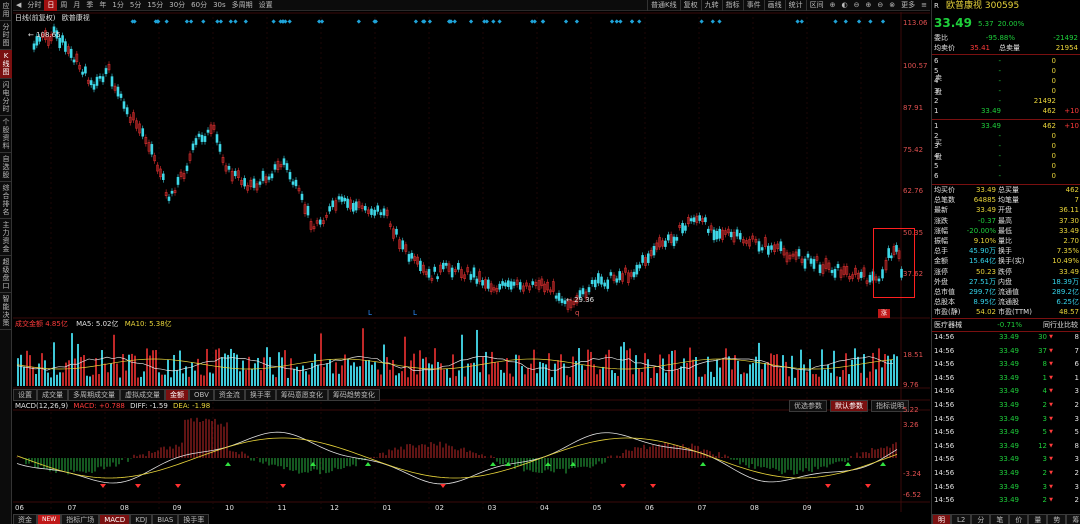 This screenshot has width=1080, height=524. Describe the element at coordinates (1076, 486) in the screenshot. I see `tick-count: 3` at that location.